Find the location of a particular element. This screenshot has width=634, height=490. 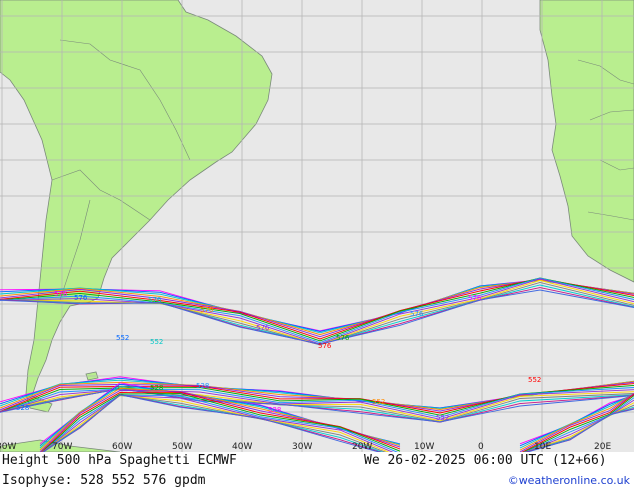

longitude-label: 20E is located at coordinates (602, 447).